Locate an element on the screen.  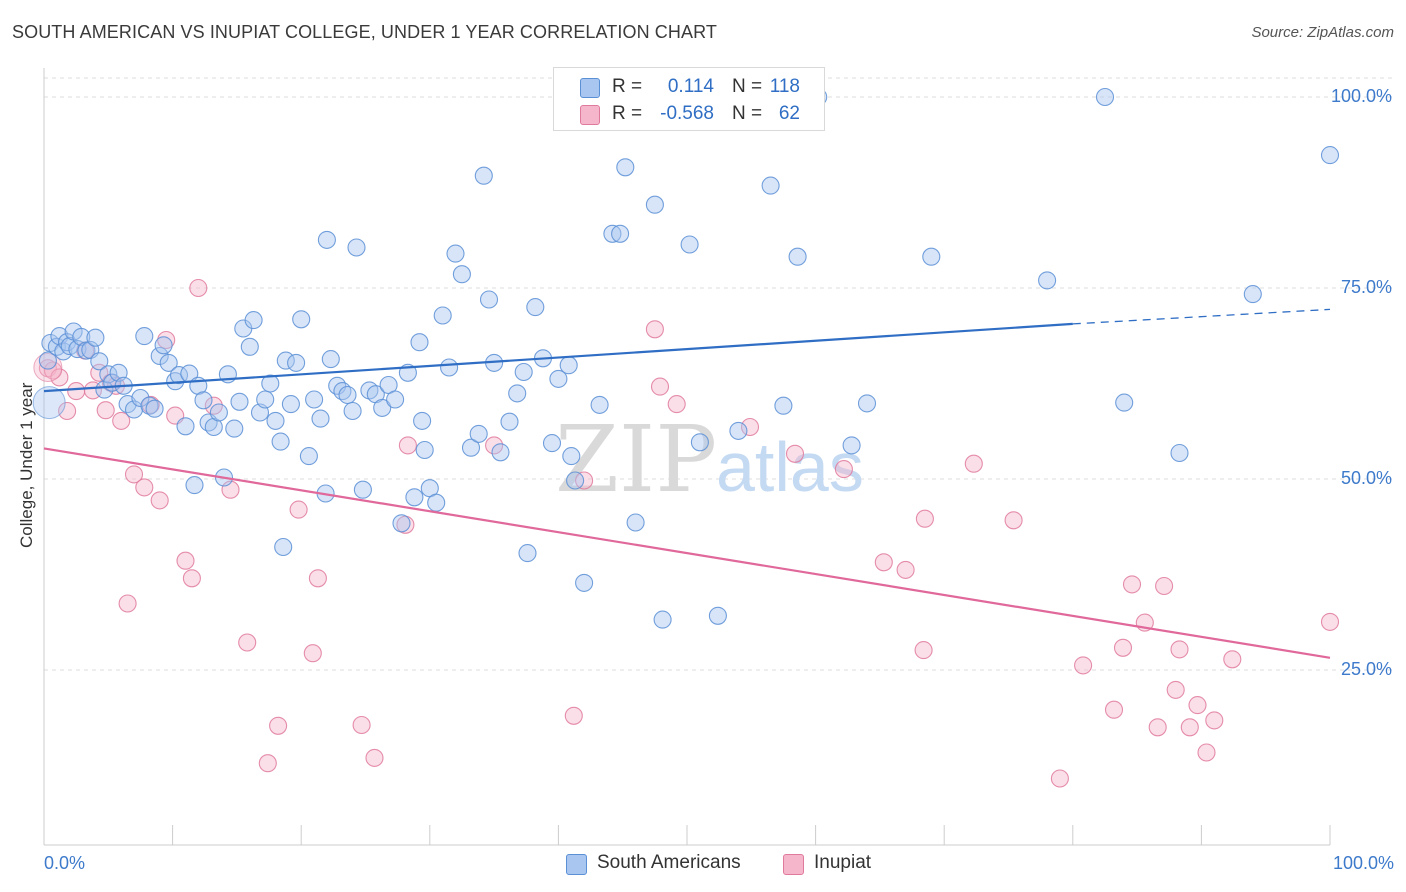
source-label: Source: ZipAtlas.com is located at coordinates (1322, 32).